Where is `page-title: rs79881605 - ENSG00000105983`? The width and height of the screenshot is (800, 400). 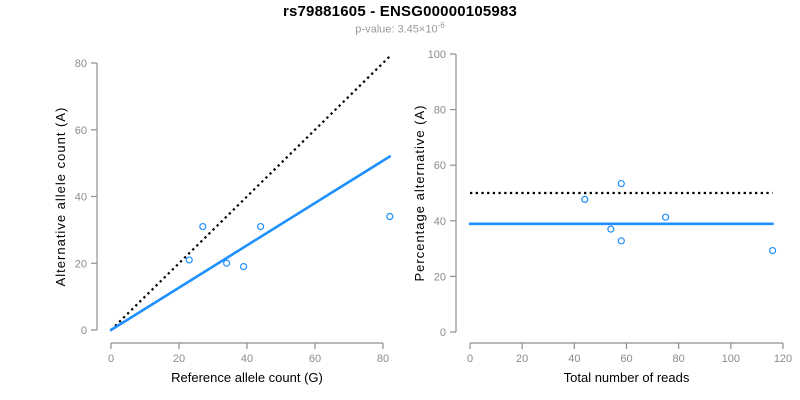
page-title: rs79881605 - ENSG00000105983 is located at coordinates (400, 11).